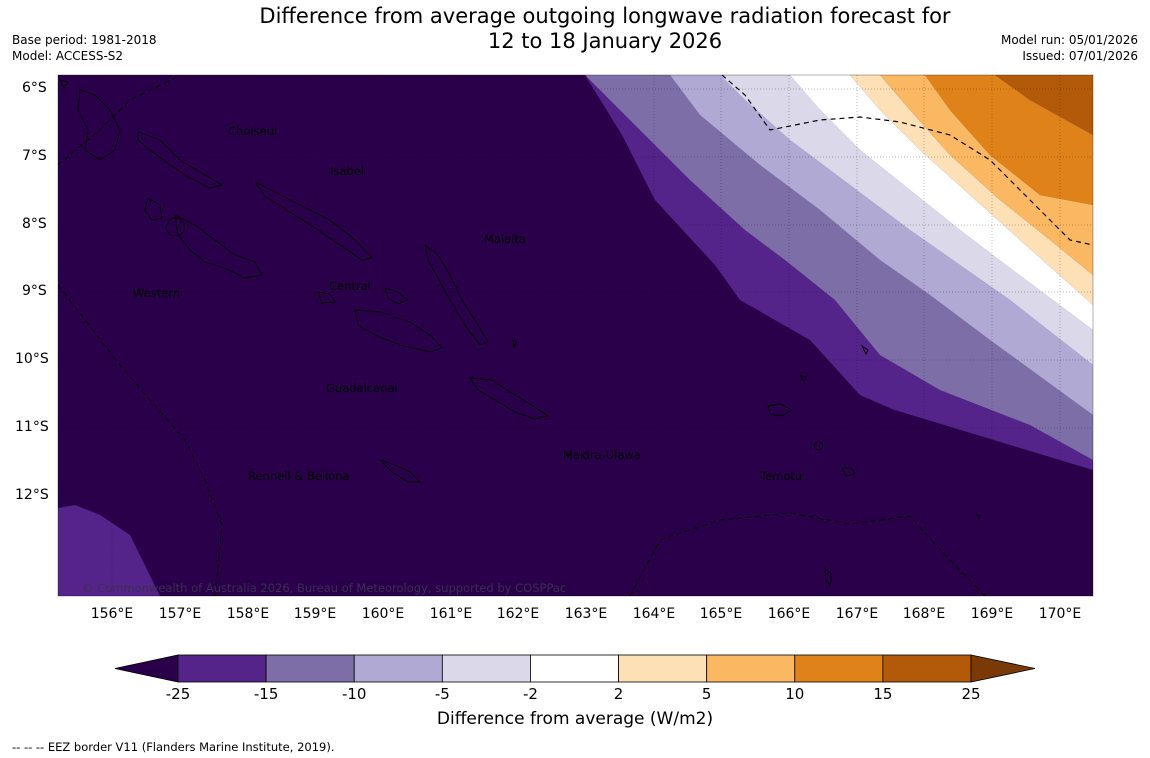 This screenshot has width=1150, height=758. I want to click on band-plus10-plus15, so click(1009, 140).